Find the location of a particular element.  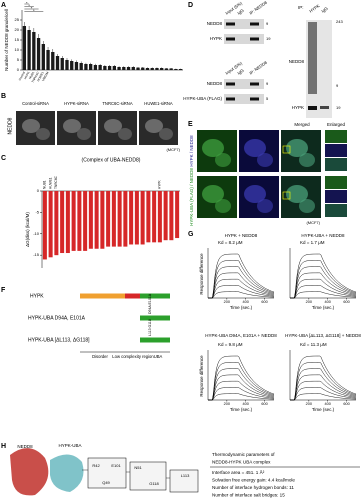

y-tick-label: 10 is located at coordinates (17, 49).